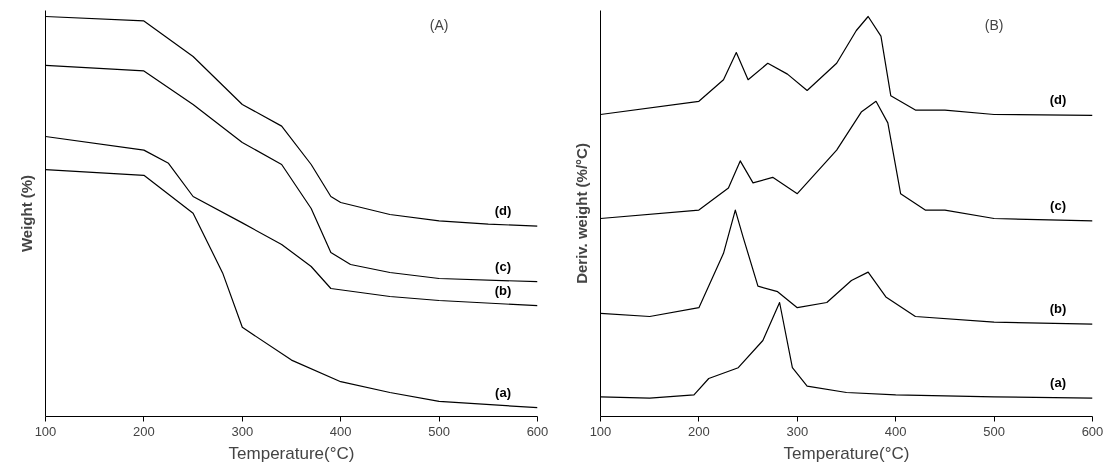  What do you see at coordinates (26, 213) in the screenshot?
I see `y-axis-title: Weight (%)` at bounding box center [26, 213].